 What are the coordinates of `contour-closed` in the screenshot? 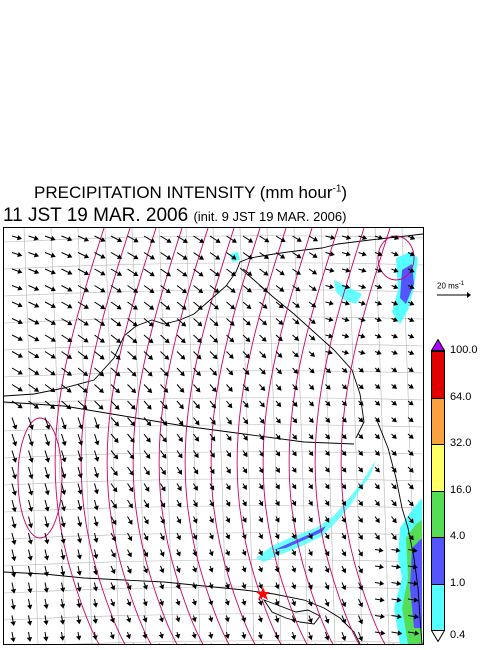 It's located at (40, 478).